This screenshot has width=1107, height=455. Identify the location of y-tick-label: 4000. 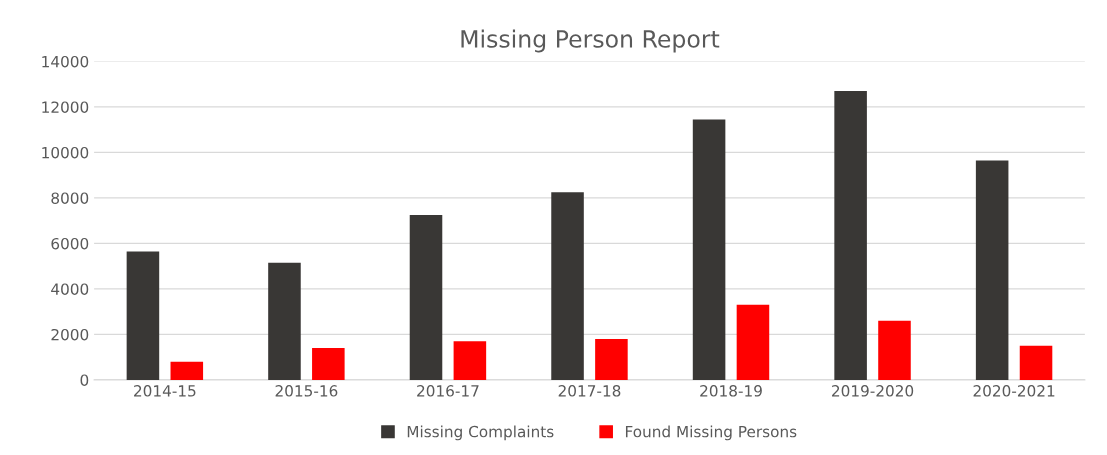
(70, 289).